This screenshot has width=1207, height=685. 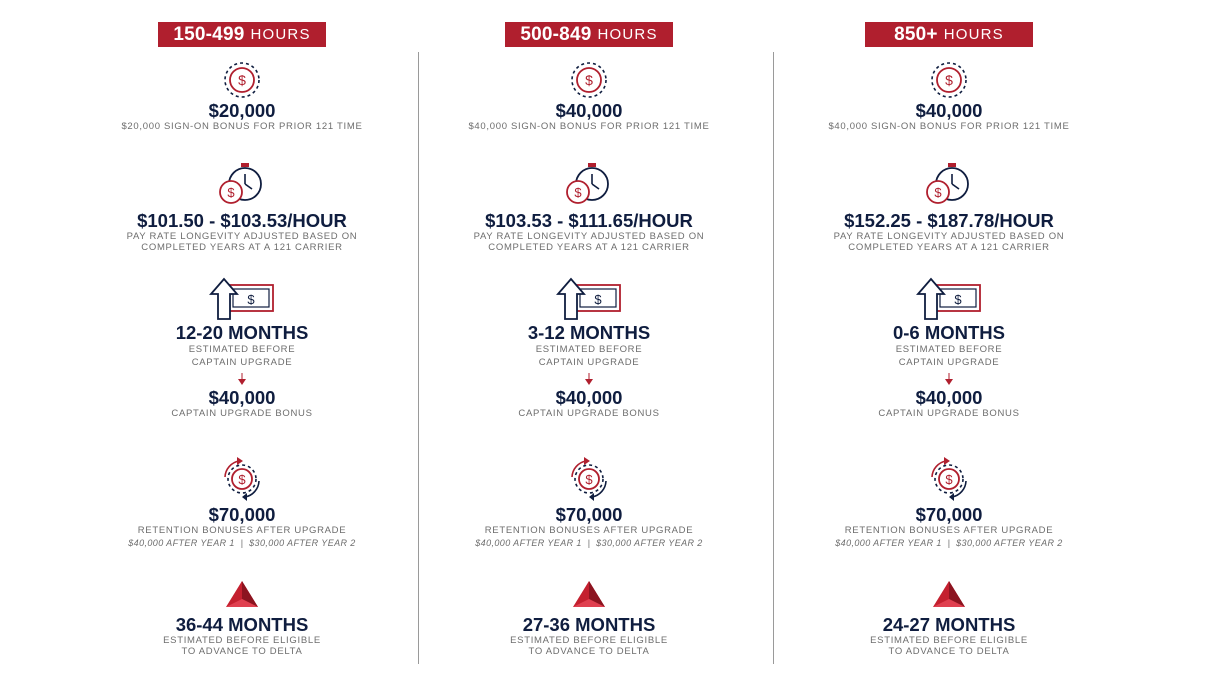 I want to click on tier-banner: 500-849 HOURS, so click(x=589, y=34).